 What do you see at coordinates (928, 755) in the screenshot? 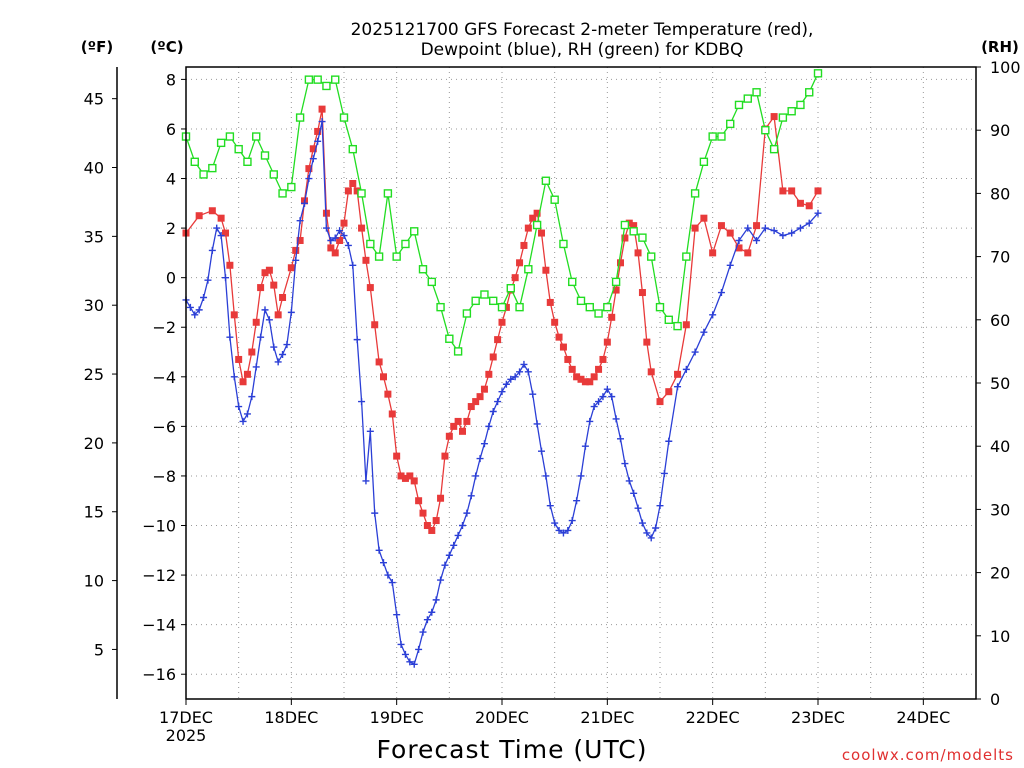
I see `credit-text: coolwx.com/modelts` at bounding box center [928, 755].